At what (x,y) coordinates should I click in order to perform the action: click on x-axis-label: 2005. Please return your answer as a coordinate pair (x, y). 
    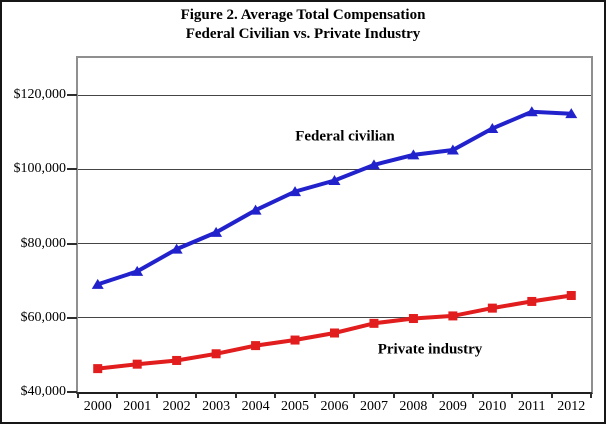
    Looking at the image, I should click on (295, 406).